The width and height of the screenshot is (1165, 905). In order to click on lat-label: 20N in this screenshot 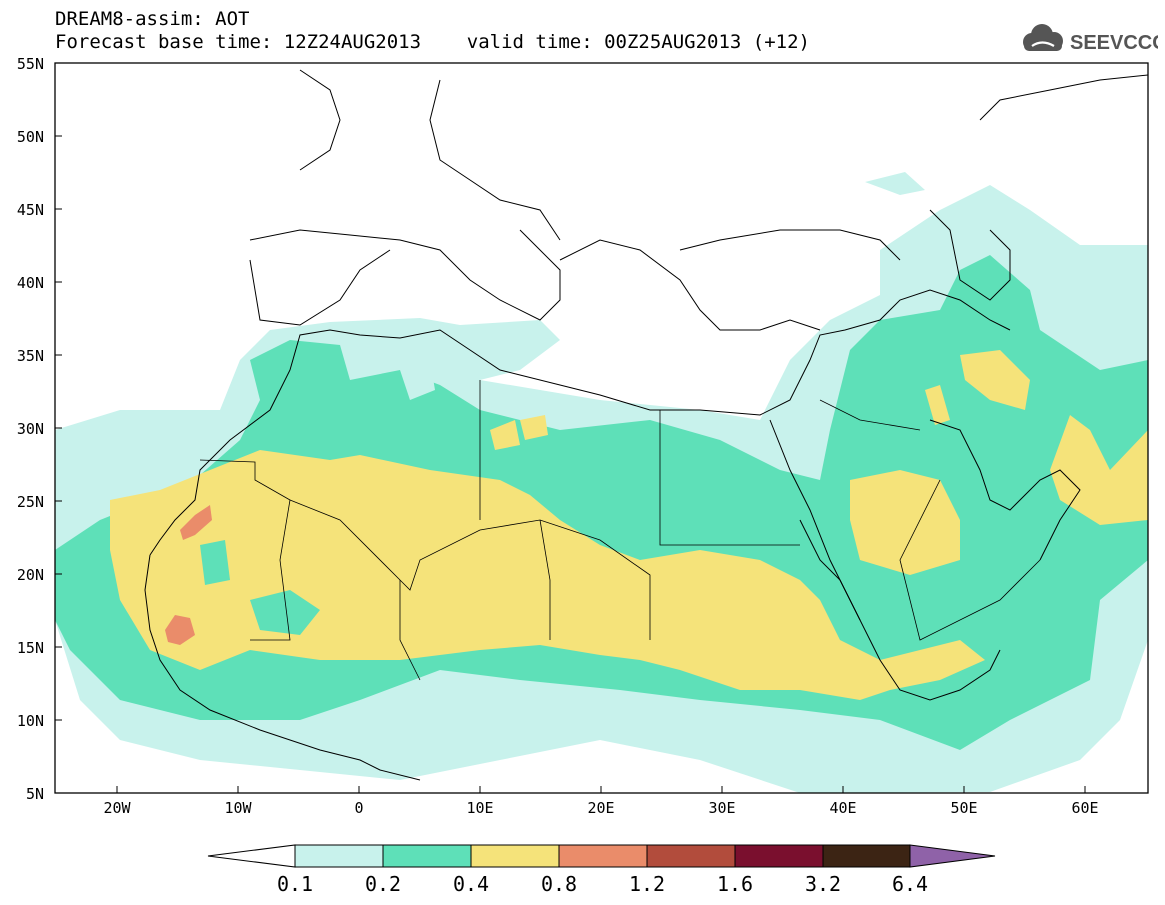, I will do `click(30, 575)`.